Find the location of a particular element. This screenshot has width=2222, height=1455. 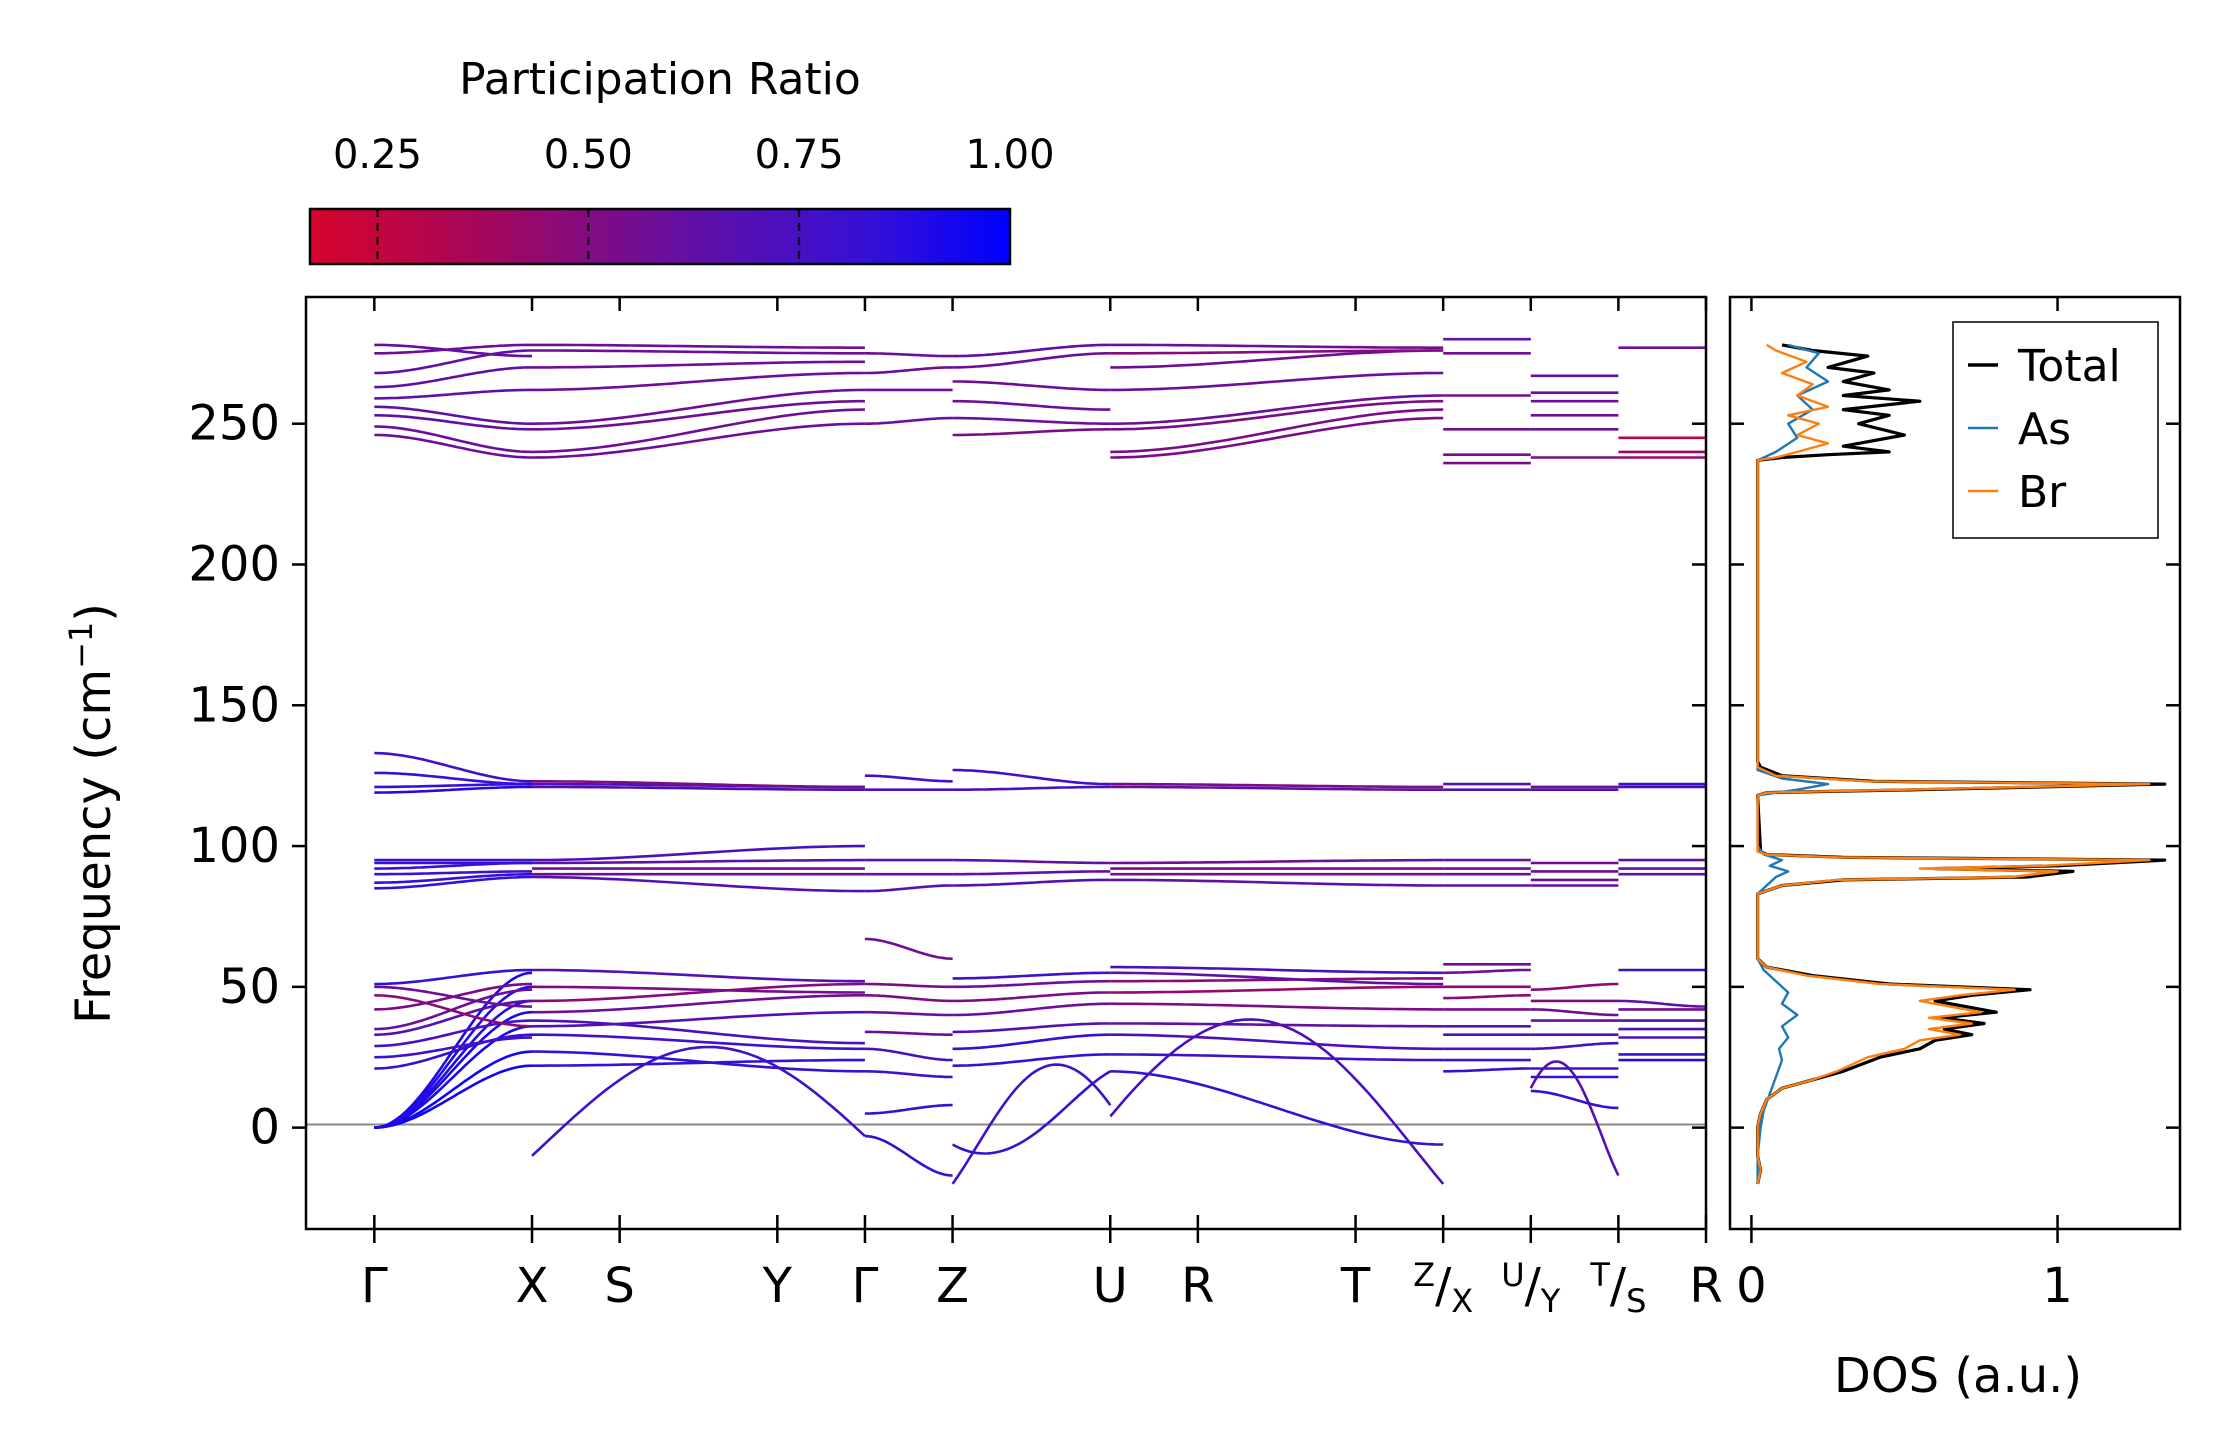

legend-label: Br is located at coordinates (2042, 492).